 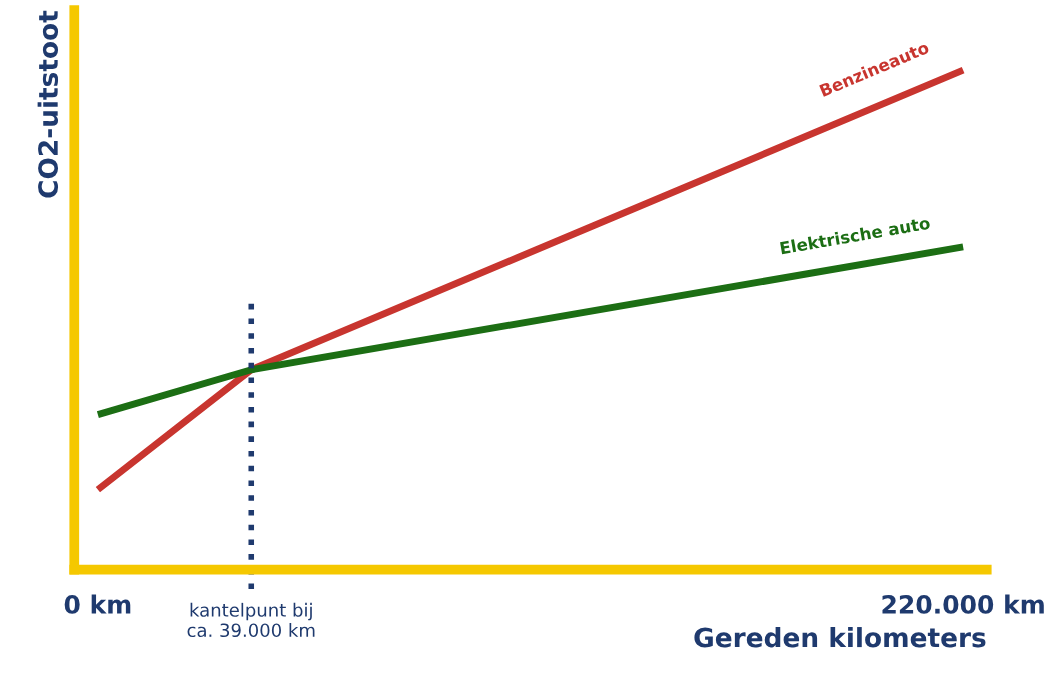 What do you see at coordinates (251, 620) in the screenshot?
I see `ref-line-label: kantelpunt bij ca. 39.000 km` at bounding box center [251, 620].